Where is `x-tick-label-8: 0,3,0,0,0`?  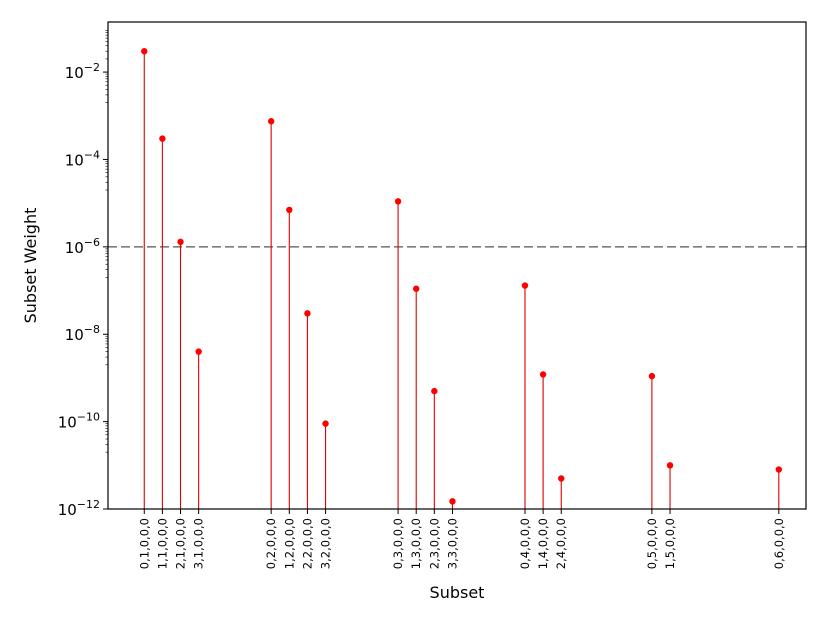
x-tick-label-8: 0,3,0,0,0 is located at coordinates (398, 543).